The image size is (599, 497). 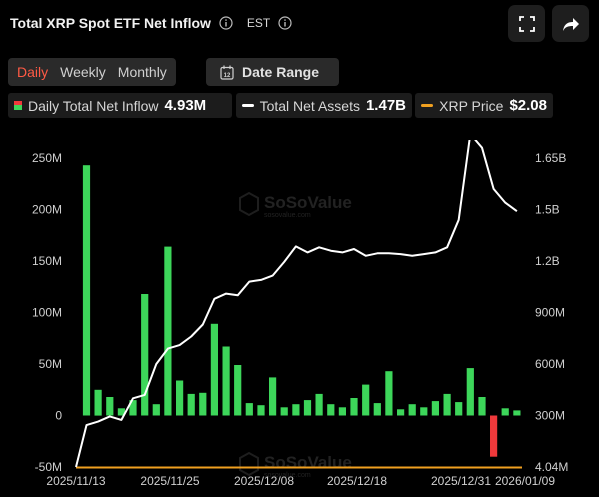 I want to click on right-tick-label: 1.5B, so click(x=547, y=210).